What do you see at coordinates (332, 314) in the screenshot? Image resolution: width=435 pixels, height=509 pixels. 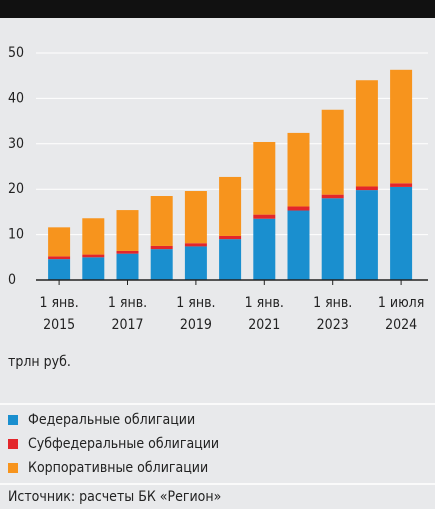 I see `x-tick-label: 1 янв. 2023` at bounding box center [332, 314].